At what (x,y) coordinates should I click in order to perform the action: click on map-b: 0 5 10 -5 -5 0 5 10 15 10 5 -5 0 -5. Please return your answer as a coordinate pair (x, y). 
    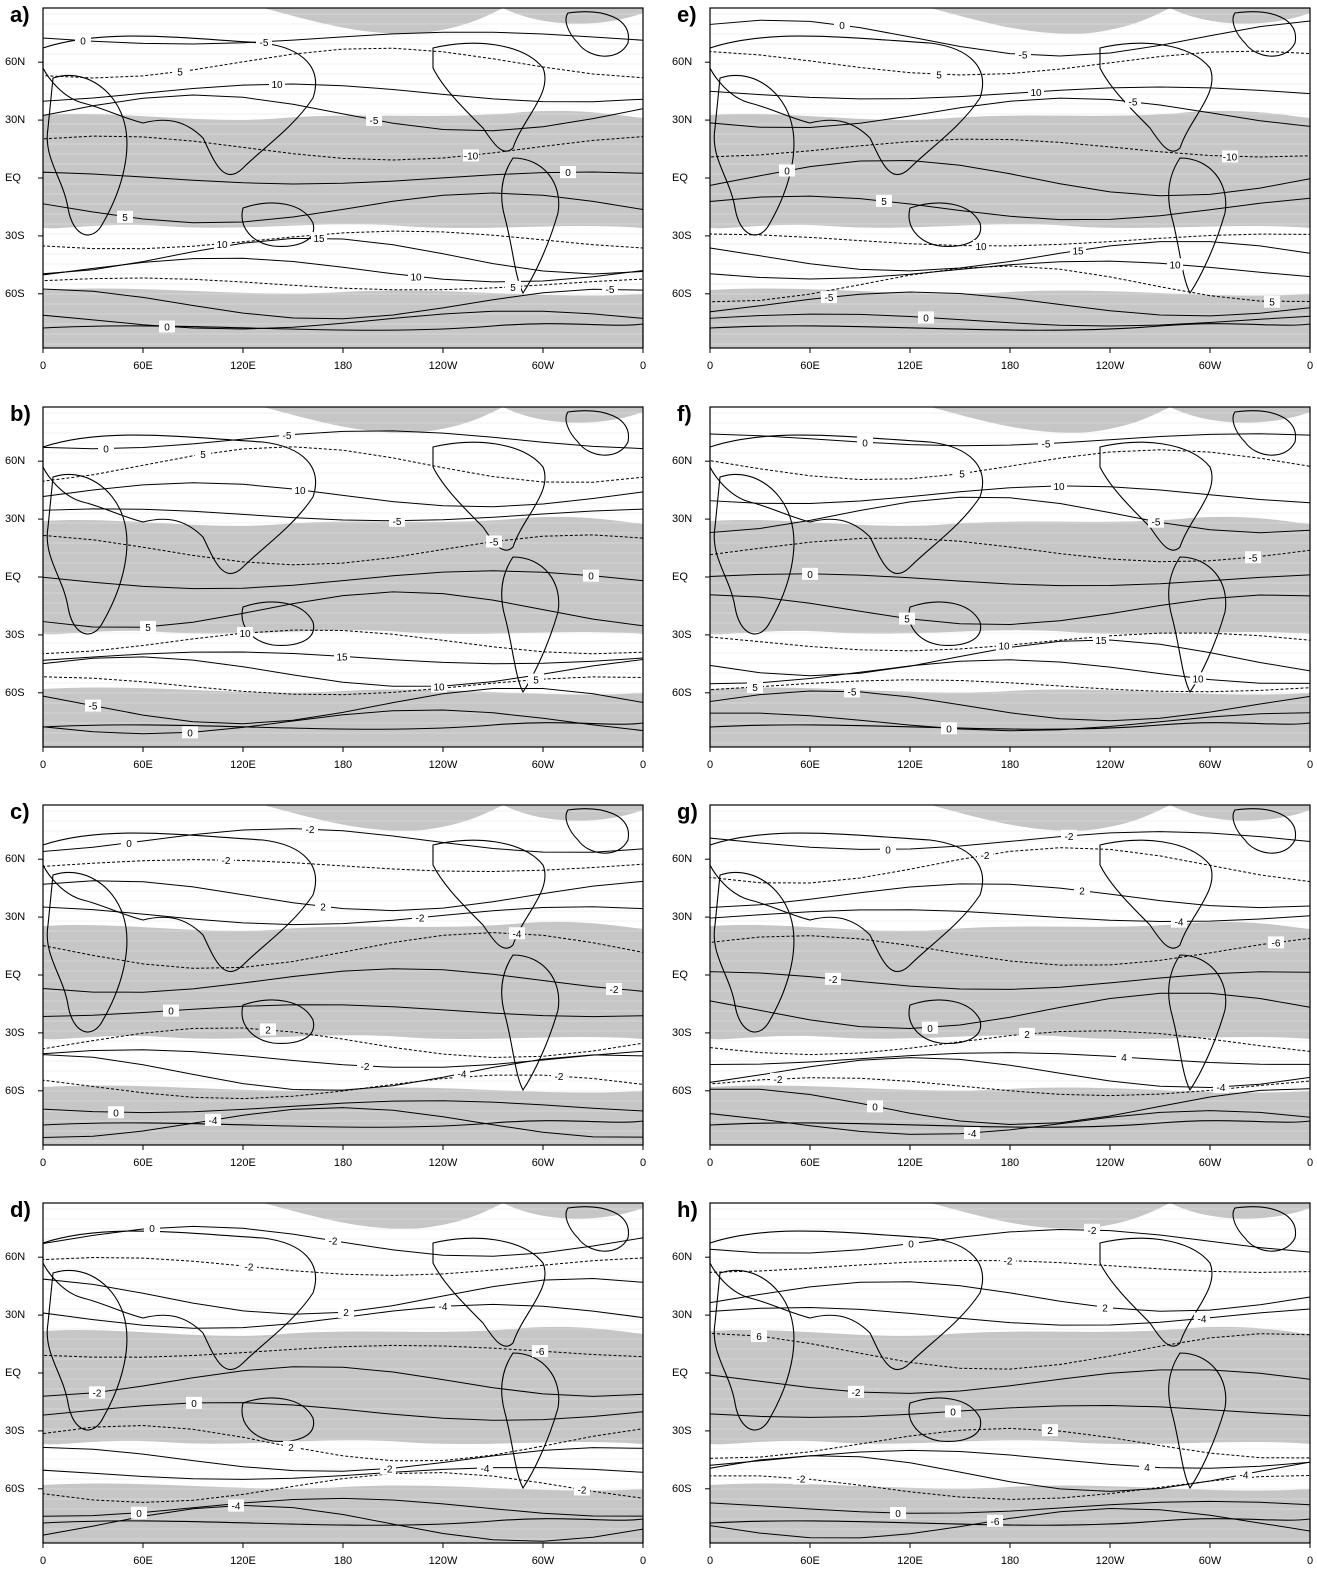
    Looking at the image, I should click on (341, 579).